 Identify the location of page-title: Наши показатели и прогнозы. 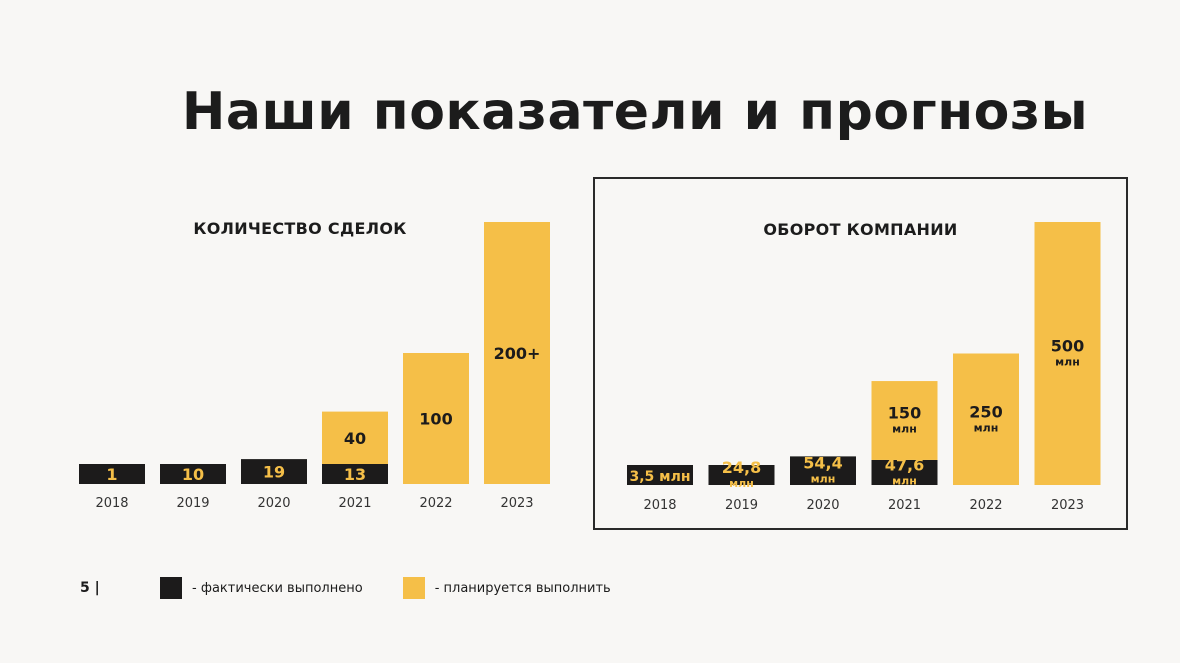
(635, 112).